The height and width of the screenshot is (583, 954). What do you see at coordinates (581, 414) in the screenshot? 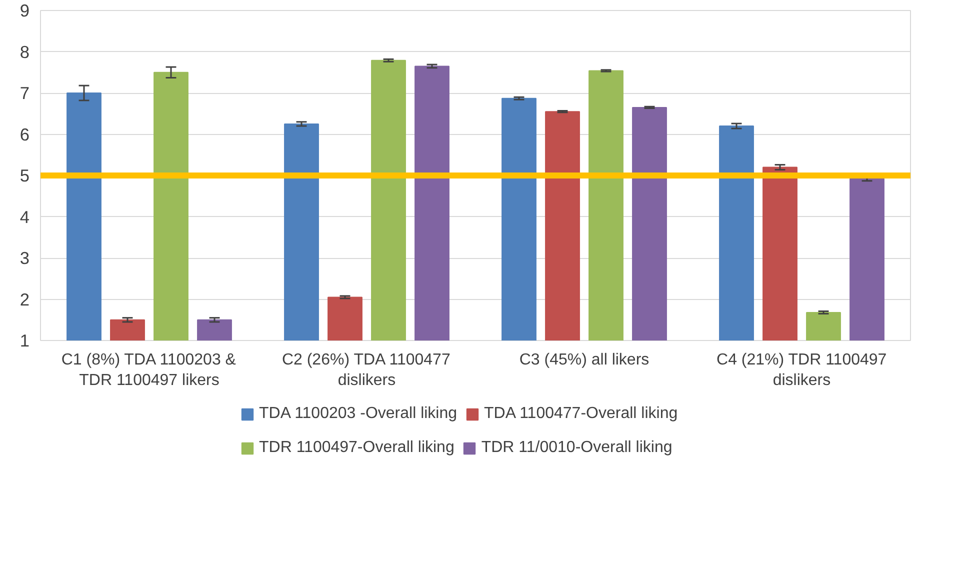
I see `legend-label: TDA 1100477-Overall liking` at bounding box center [581, 414].